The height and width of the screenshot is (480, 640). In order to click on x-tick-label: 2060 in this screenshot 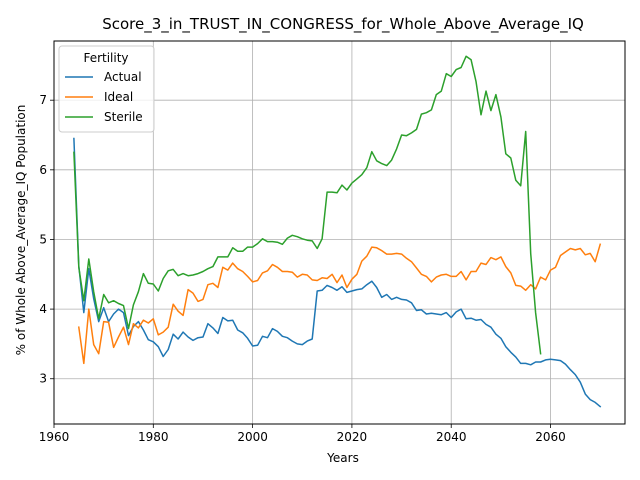, I will do `click(550, 437)`.